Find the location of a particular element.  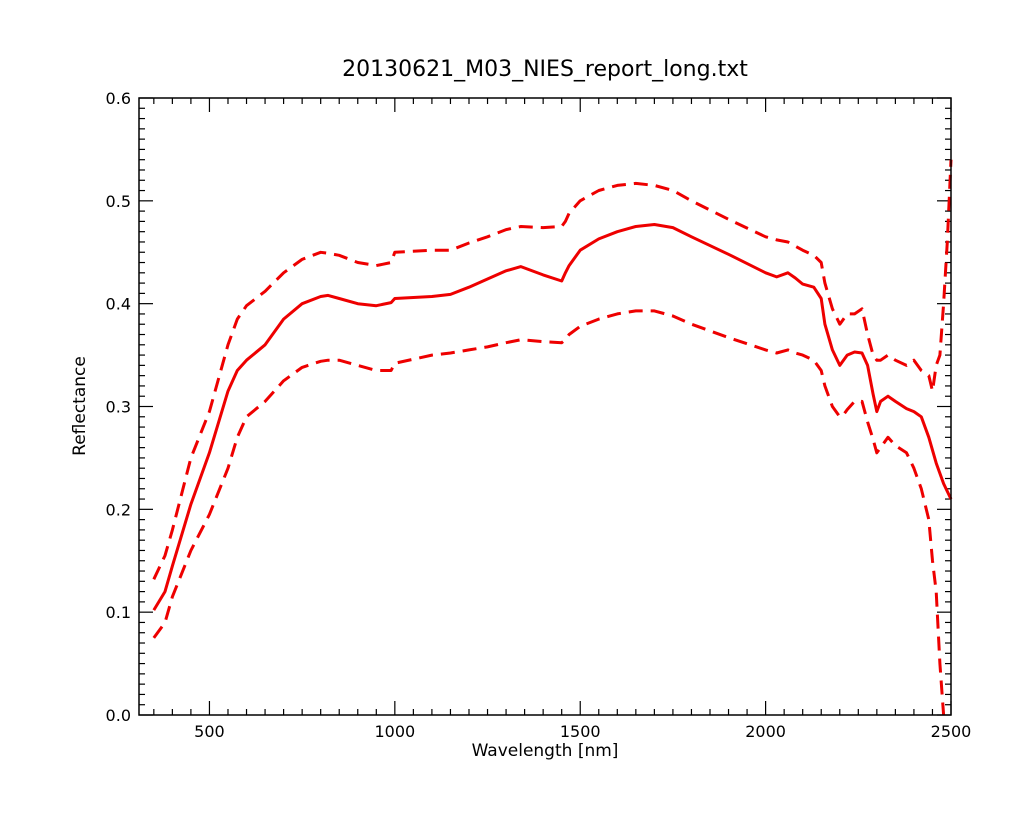

x-tick-label: 2000 is located at coordinates (765, 731).